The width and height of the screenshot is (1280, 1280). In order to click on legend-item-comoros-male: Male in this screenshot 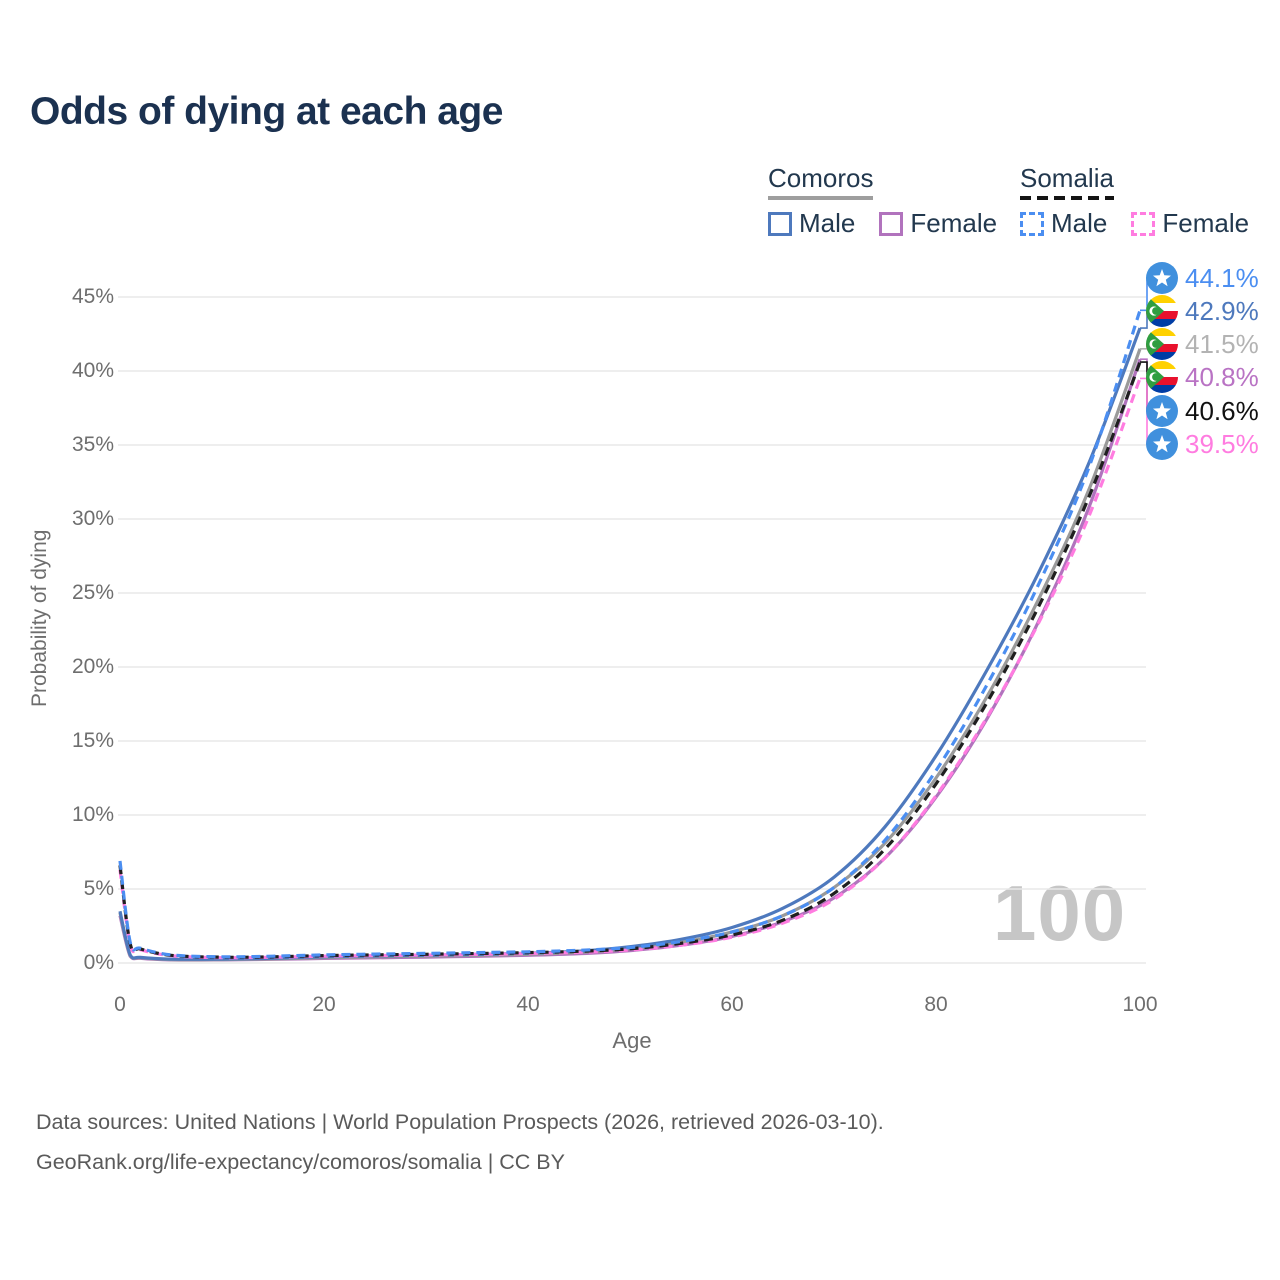, I will do `click(811, 223)`.